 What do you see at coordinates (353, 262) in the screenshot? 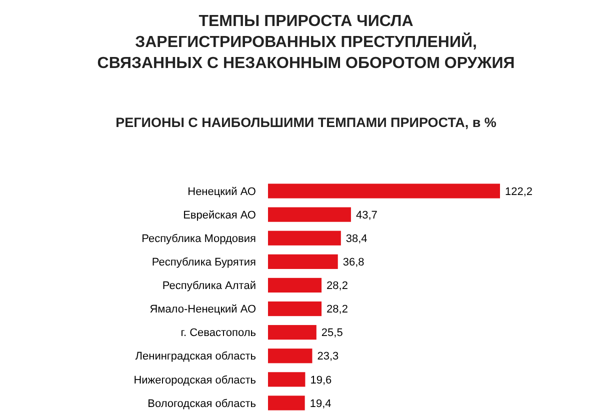
I see `data-label: 36,8` at bounding box center [353, 262].